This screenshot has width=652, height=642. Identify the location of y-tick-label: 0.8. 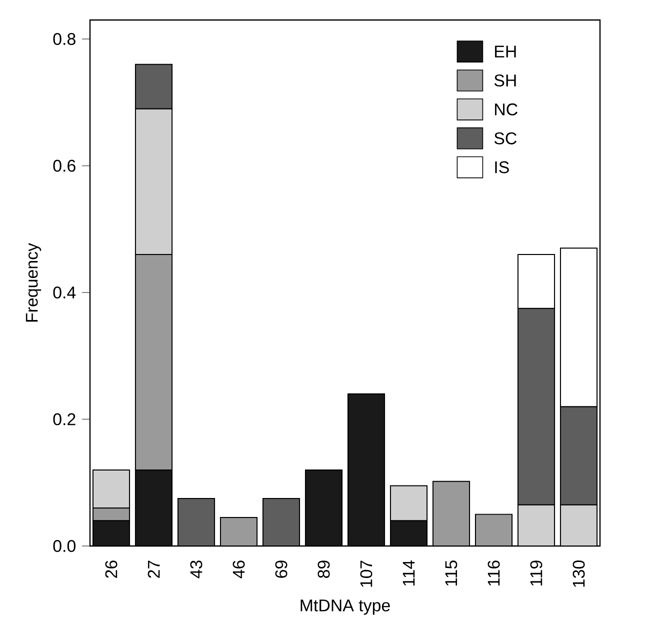
(64, 39).